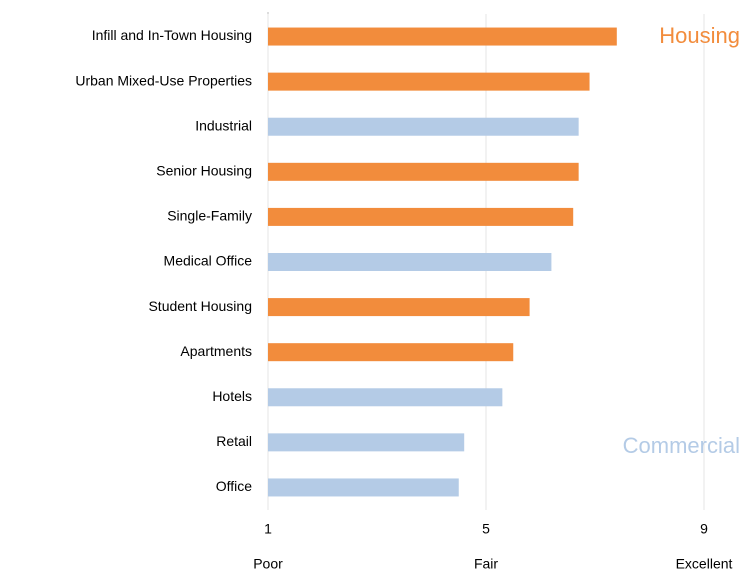  What do you see at coordinates (232, 396) in the screenshot?
I see `y-tick-label: Hotels` at bounding box center [232, 396].